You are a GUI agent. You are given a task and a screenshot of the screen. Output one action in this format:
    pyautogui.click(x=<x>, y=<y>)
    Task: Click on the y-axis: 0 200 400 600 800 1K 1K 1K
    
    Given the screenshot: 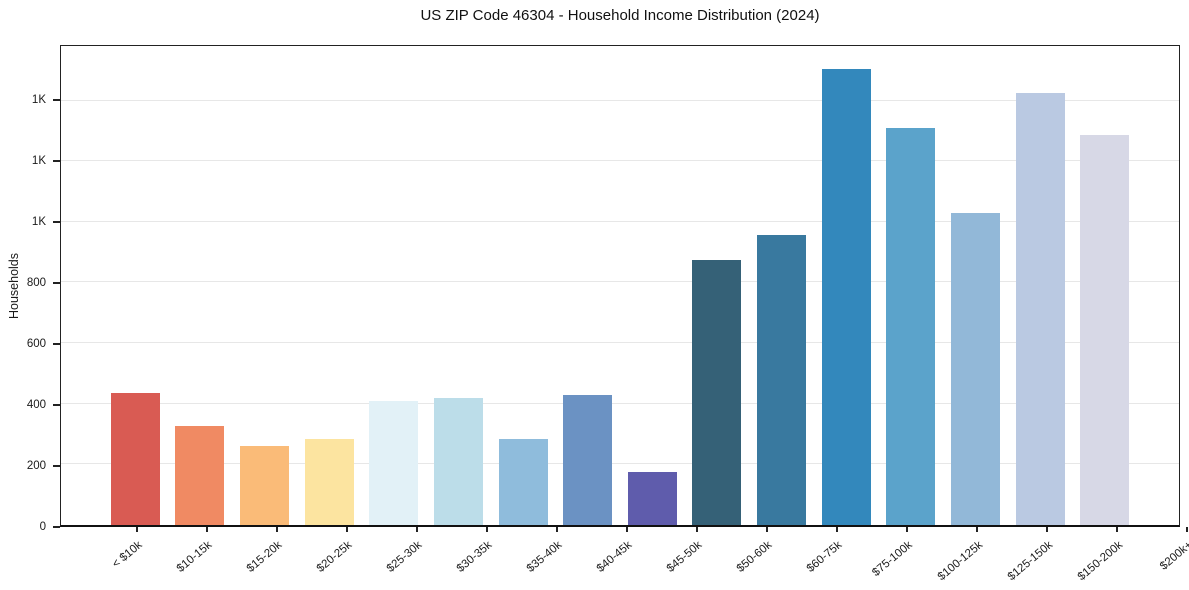 What is the action you would take?
    pyautogui.click(x=30, y=289)
    